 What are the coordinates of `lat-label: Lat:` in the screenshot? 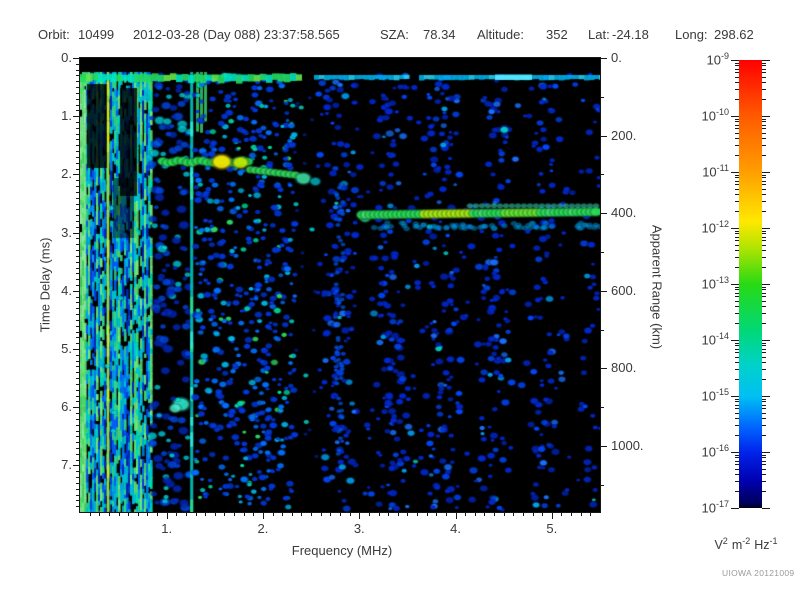 It's located at (599, 34).